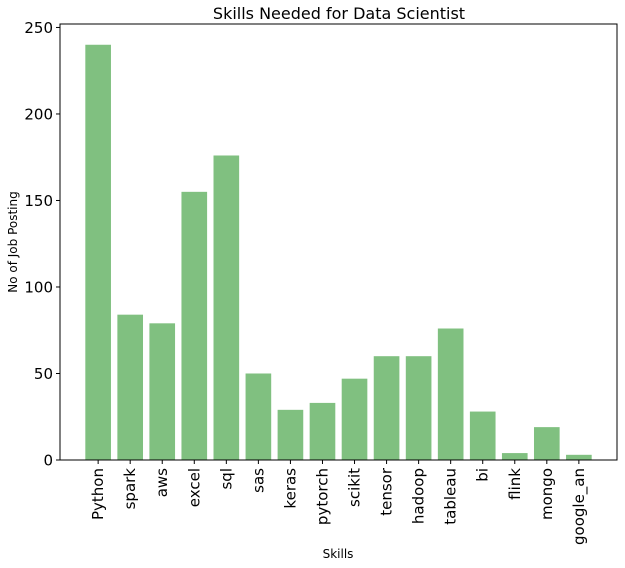 The height and width of the screenshot is (568, 625). What do you see at coordinates (38, 28) in the screenshot?
I see `y-tick-label: 250` at bounding box center [38, 28].